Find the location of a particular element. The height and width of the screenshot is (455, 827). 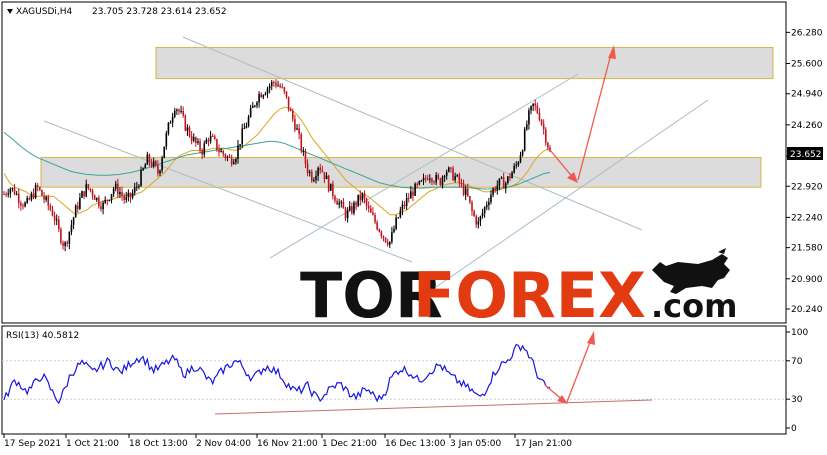

bull-icon is located at coordinates (691, 271).